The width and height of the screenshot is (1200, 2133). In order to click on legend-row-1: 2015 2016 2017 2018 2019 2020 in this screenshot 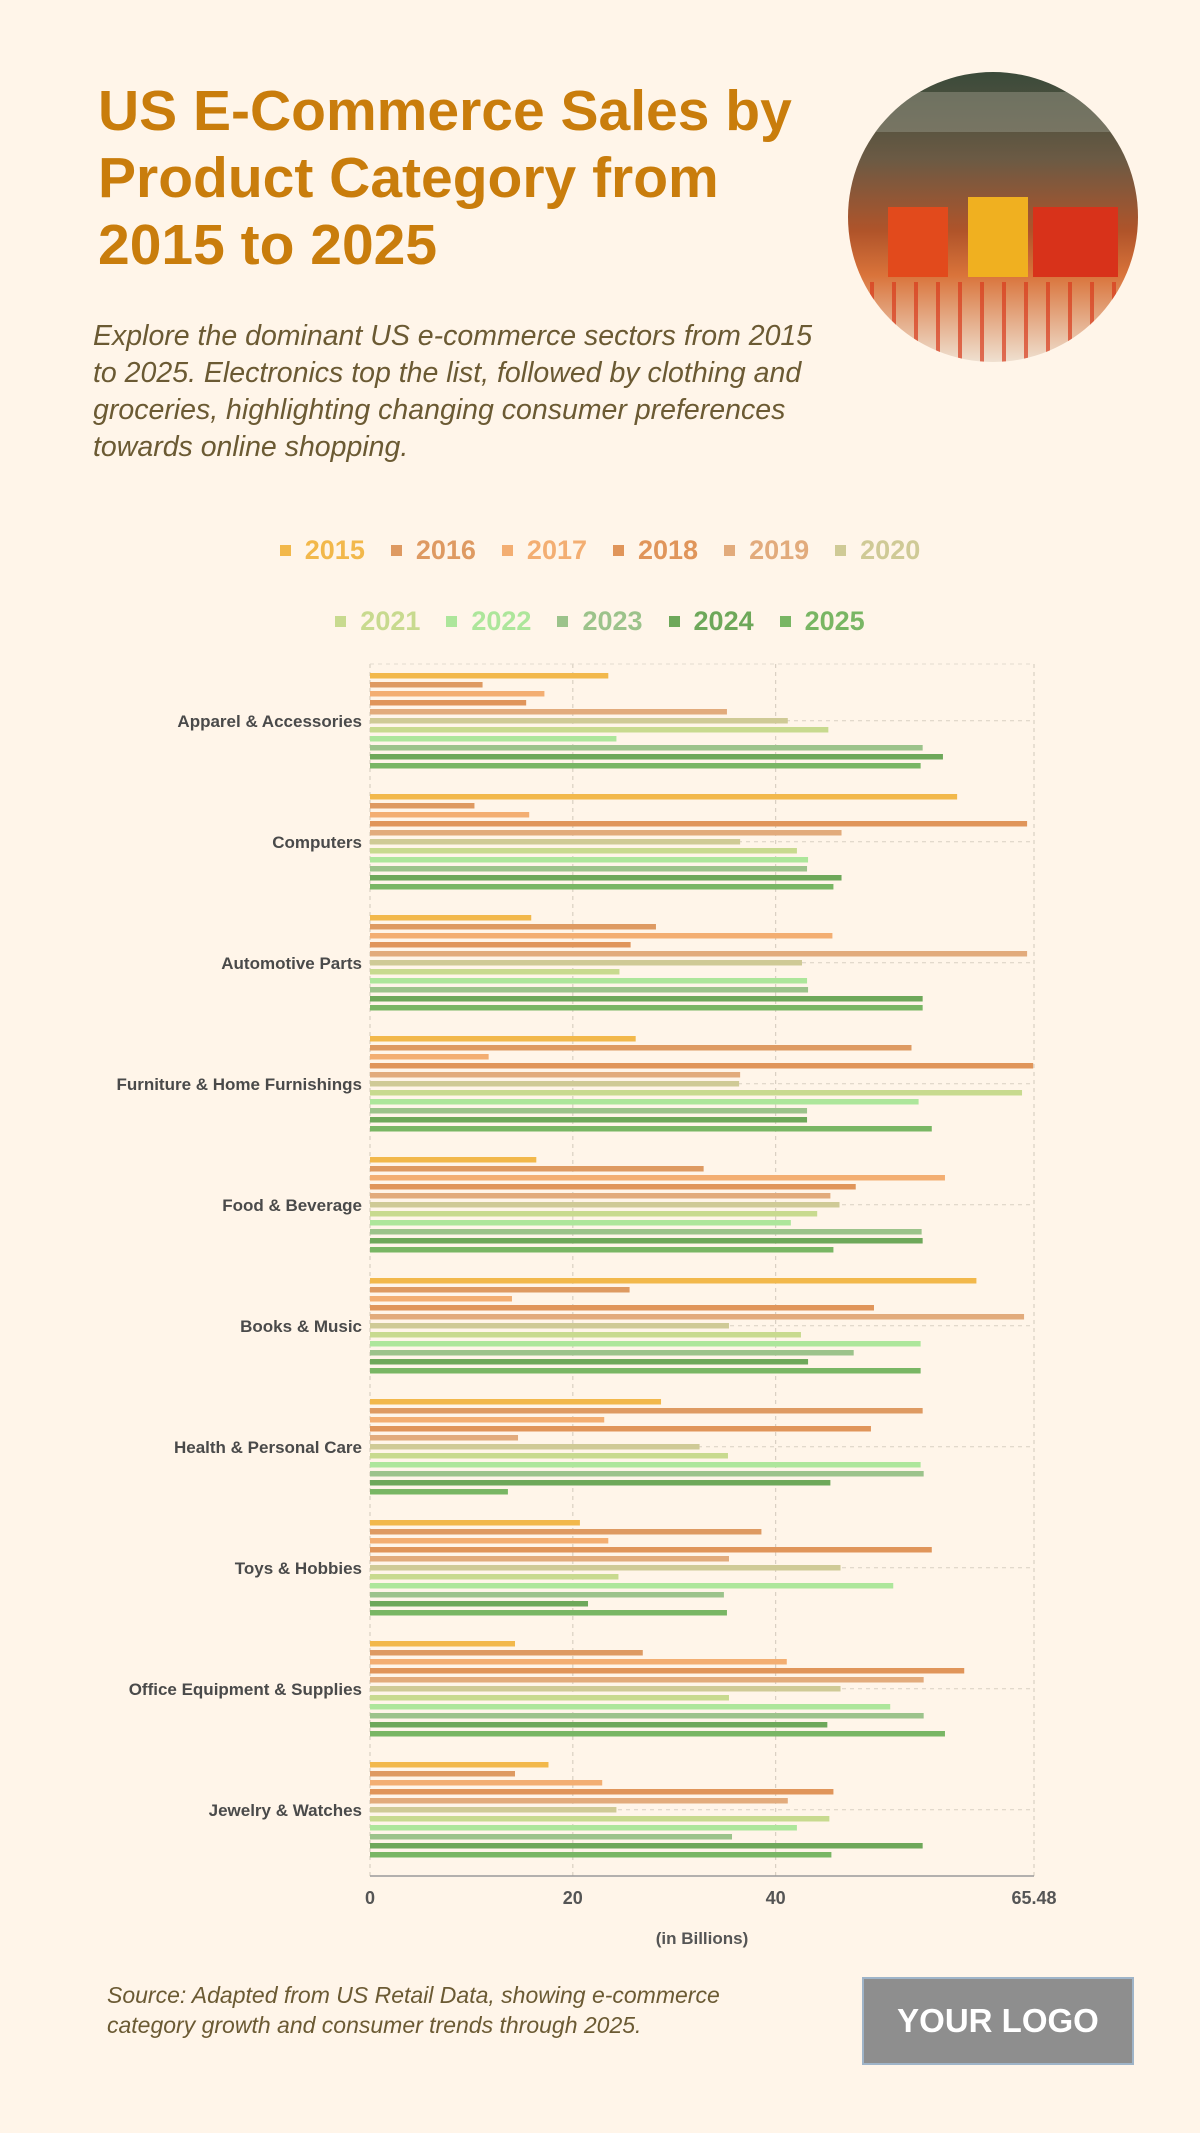, I will do `click(600, 550)`.